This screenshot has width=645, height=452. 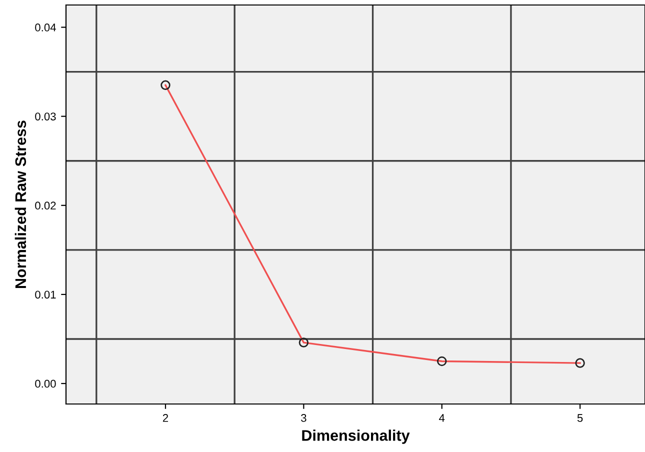 I want to click on y-tick-label: 0.01, so click(x=45, y=294).